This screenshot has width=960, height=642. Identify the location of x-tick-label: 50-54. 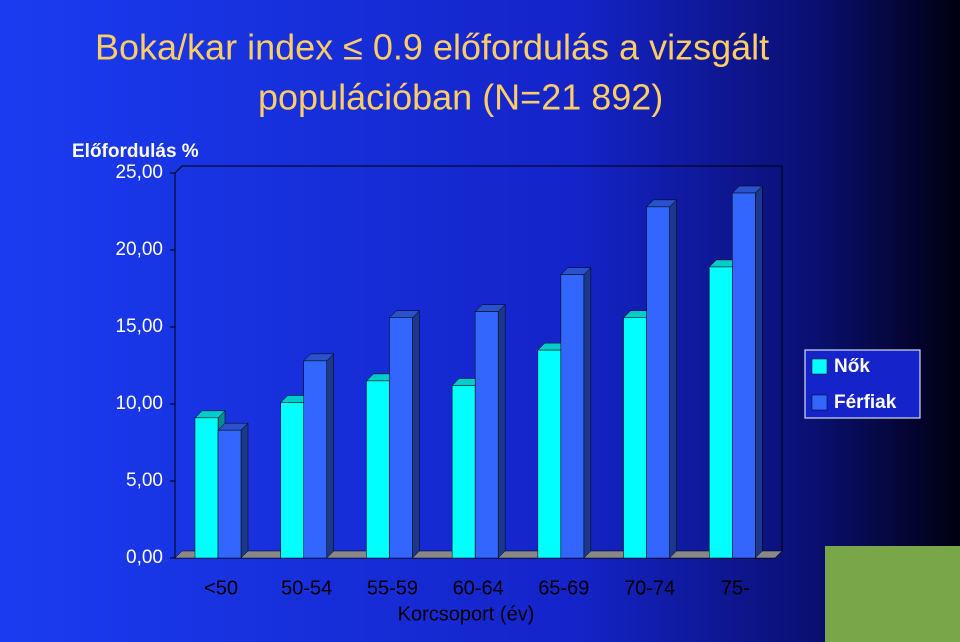
(306, 588).